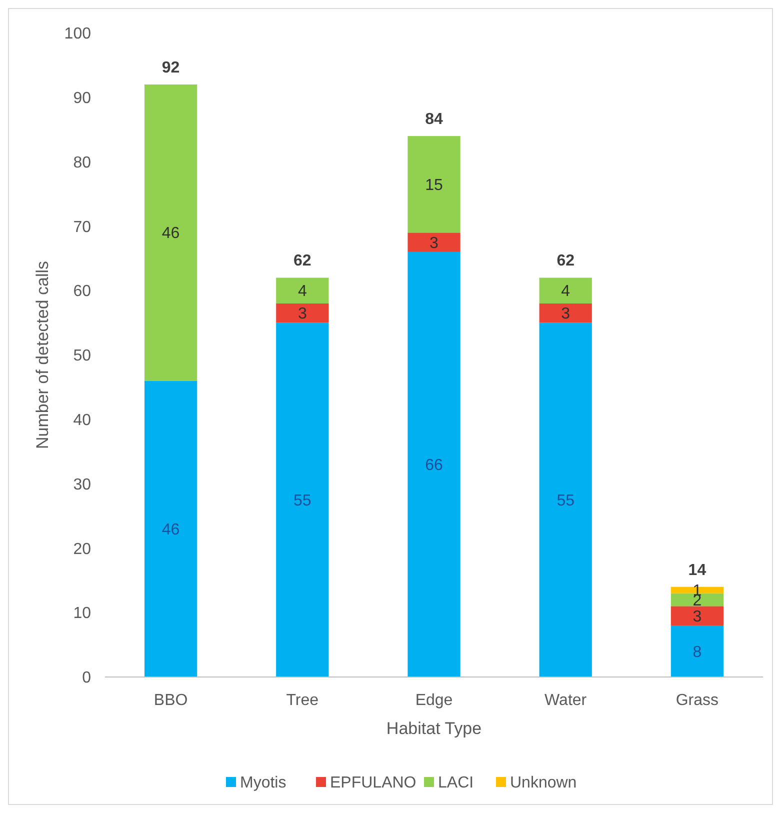 The height and width of the screenshot is (813, 781). Describe the element at coordinates (82, 98) in the screenshot. I see `y-tick-label: 90` at that location.